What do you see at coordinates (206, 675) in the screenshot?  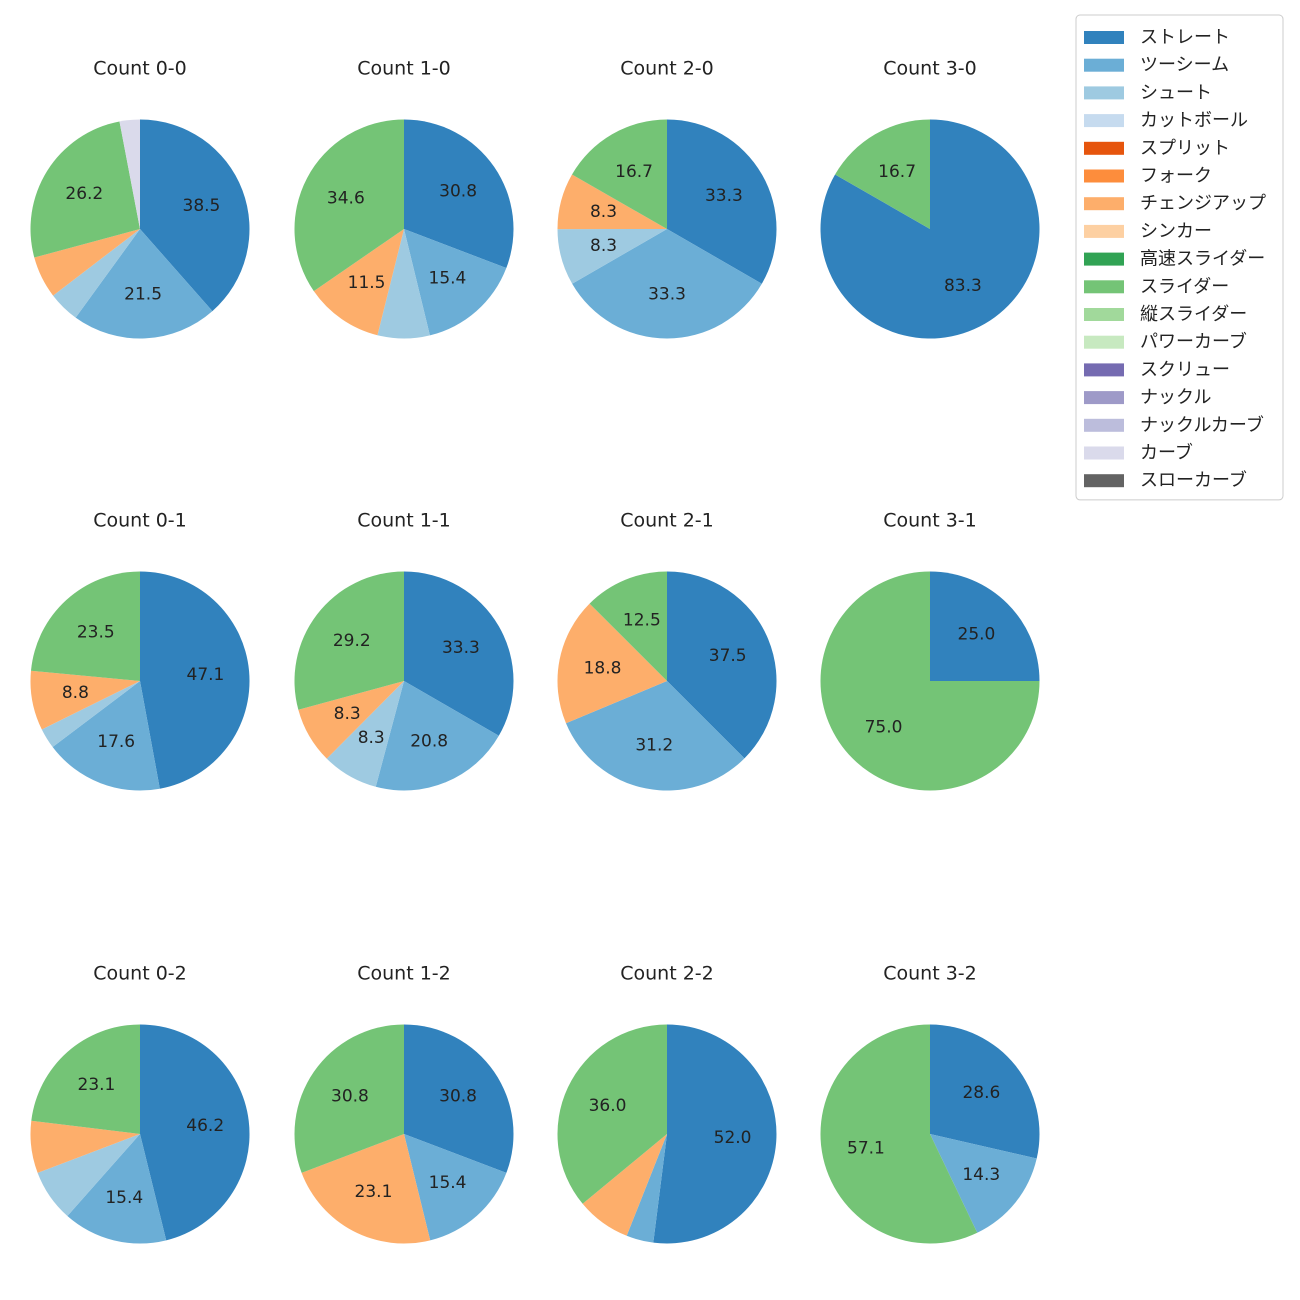 I see `slice-label: 47.1` at bounding box center [206, 675].